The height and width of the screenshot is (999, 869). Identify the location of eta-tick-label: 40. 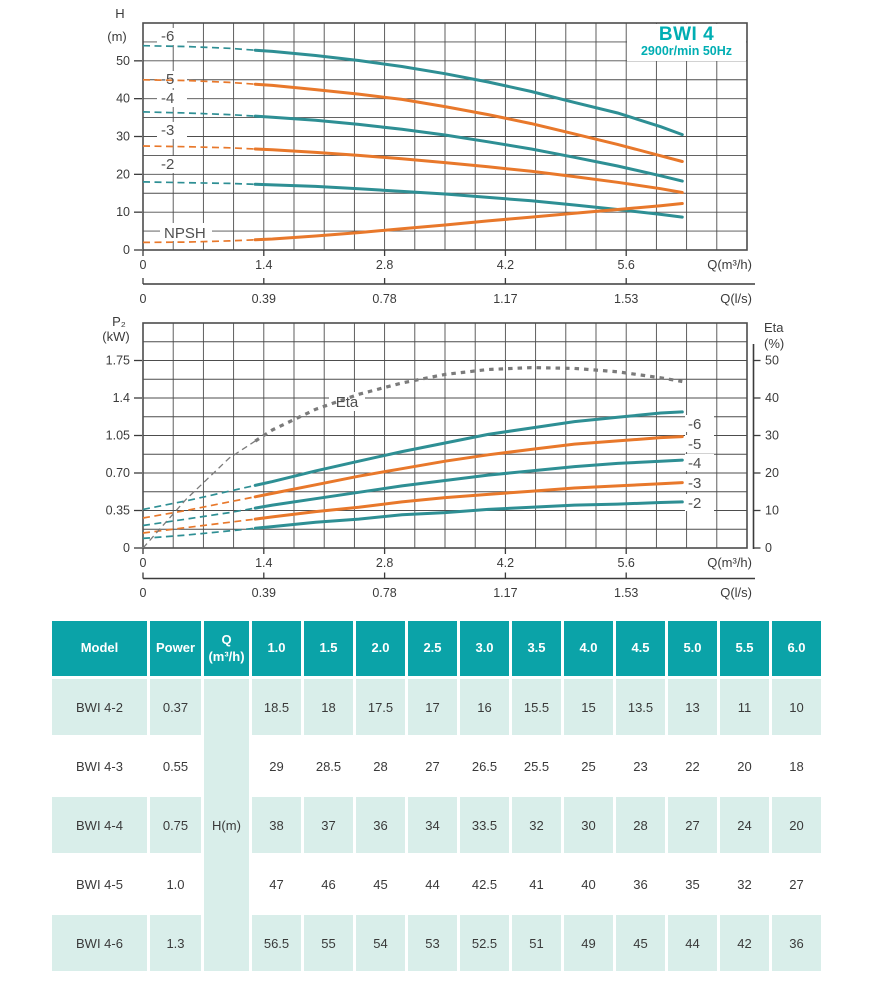
(772, 398).